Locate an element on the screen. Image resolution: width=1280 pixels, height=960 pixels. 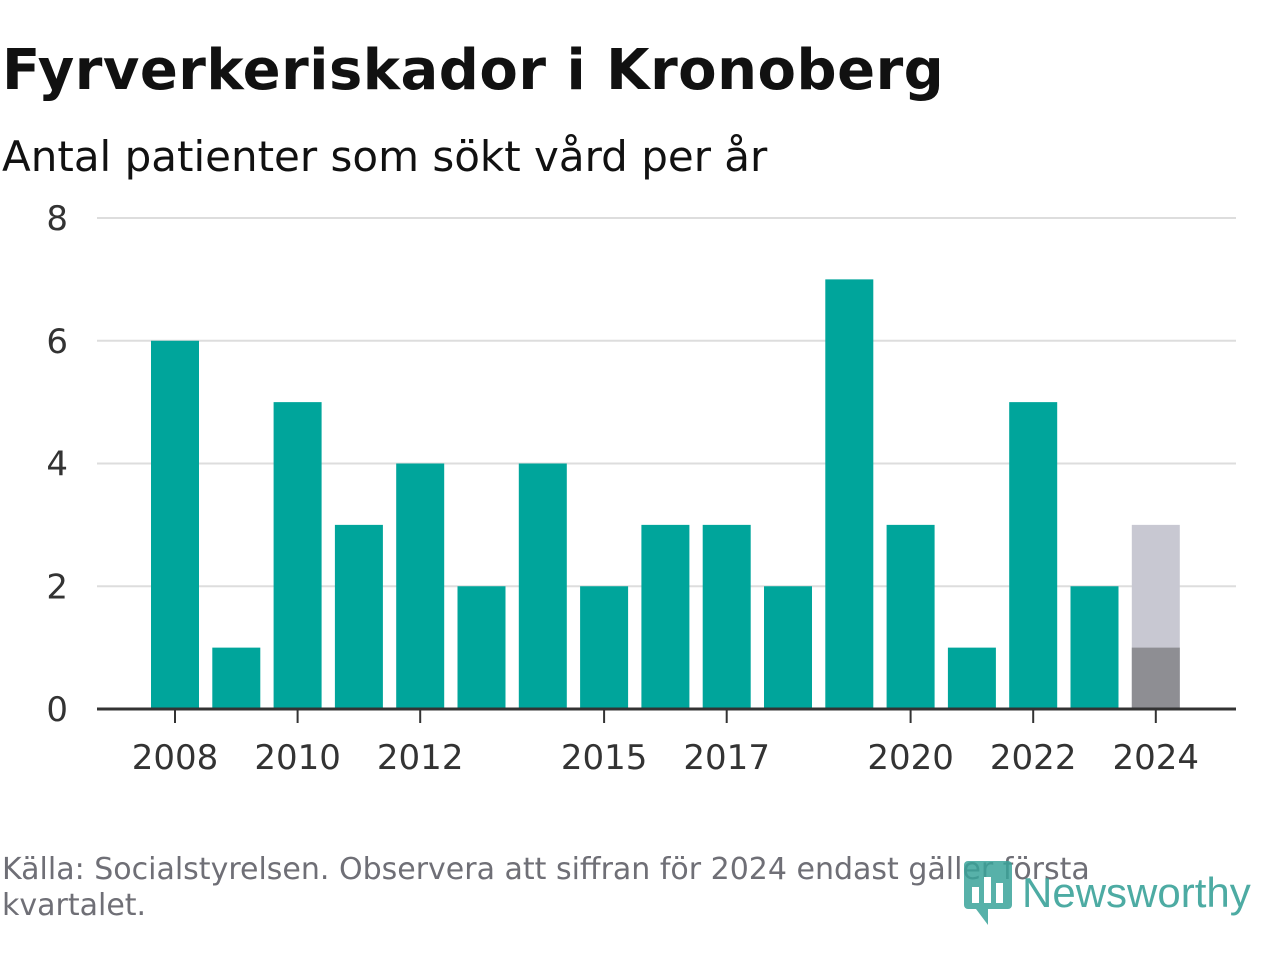
y-tick-label: 2 is located at coordinates (57, 587).